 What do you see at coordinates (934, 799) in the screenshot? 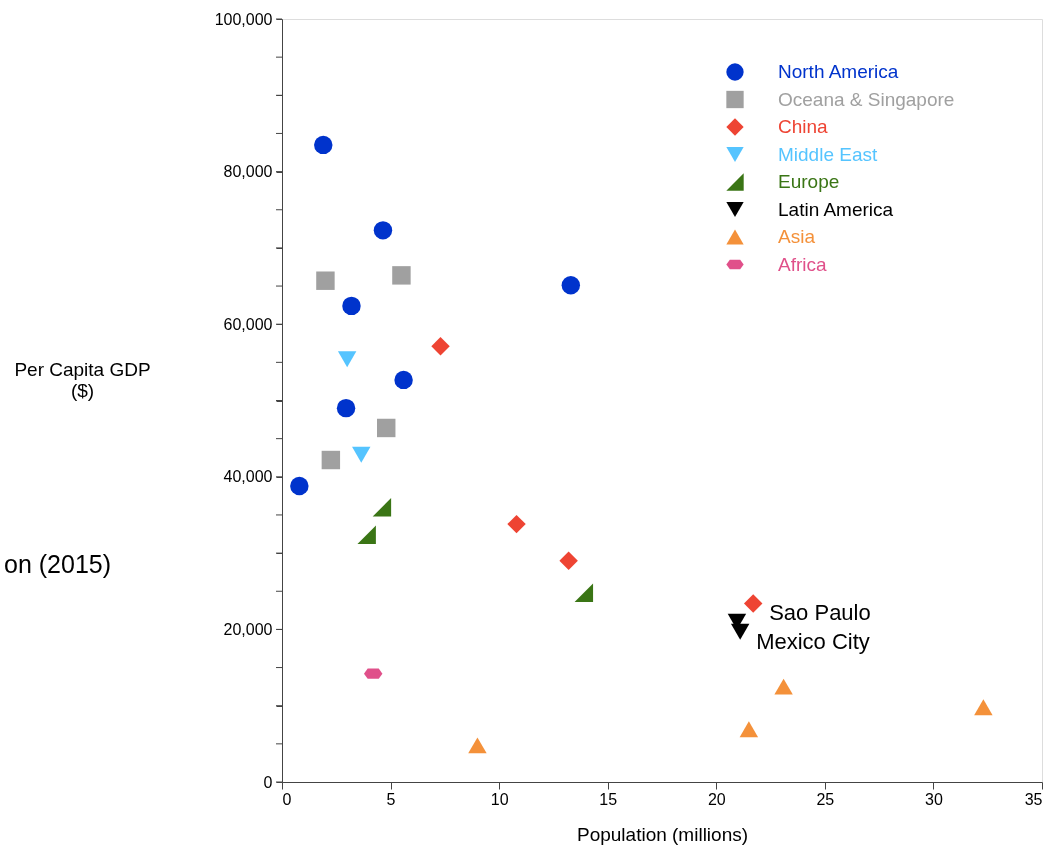
I see `x-tick-label: 30` at bounding box center [934, 799].